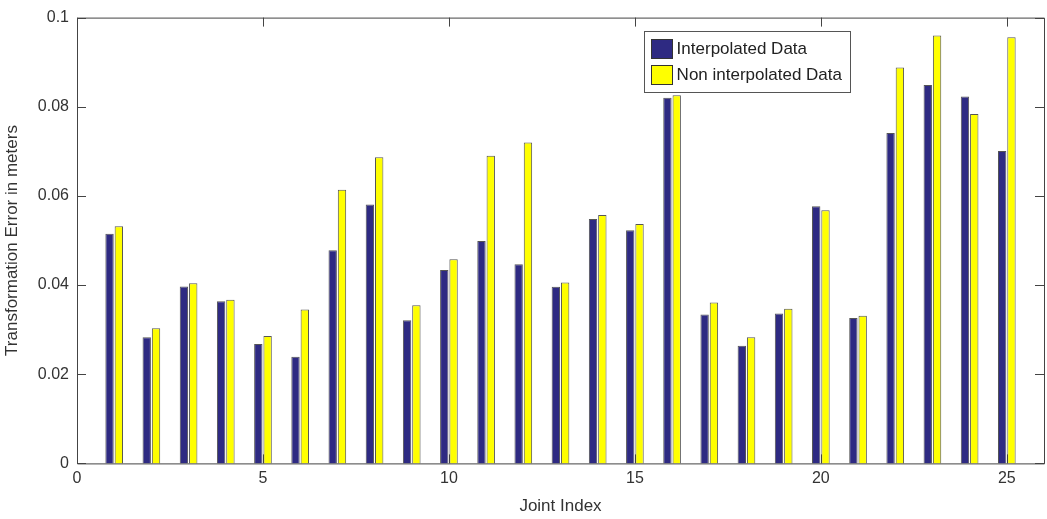  What do you see at coordinates (742, 48) in the screenshot?
I see `legend-label: Interpolated Data` at bounding box center [742, 48].